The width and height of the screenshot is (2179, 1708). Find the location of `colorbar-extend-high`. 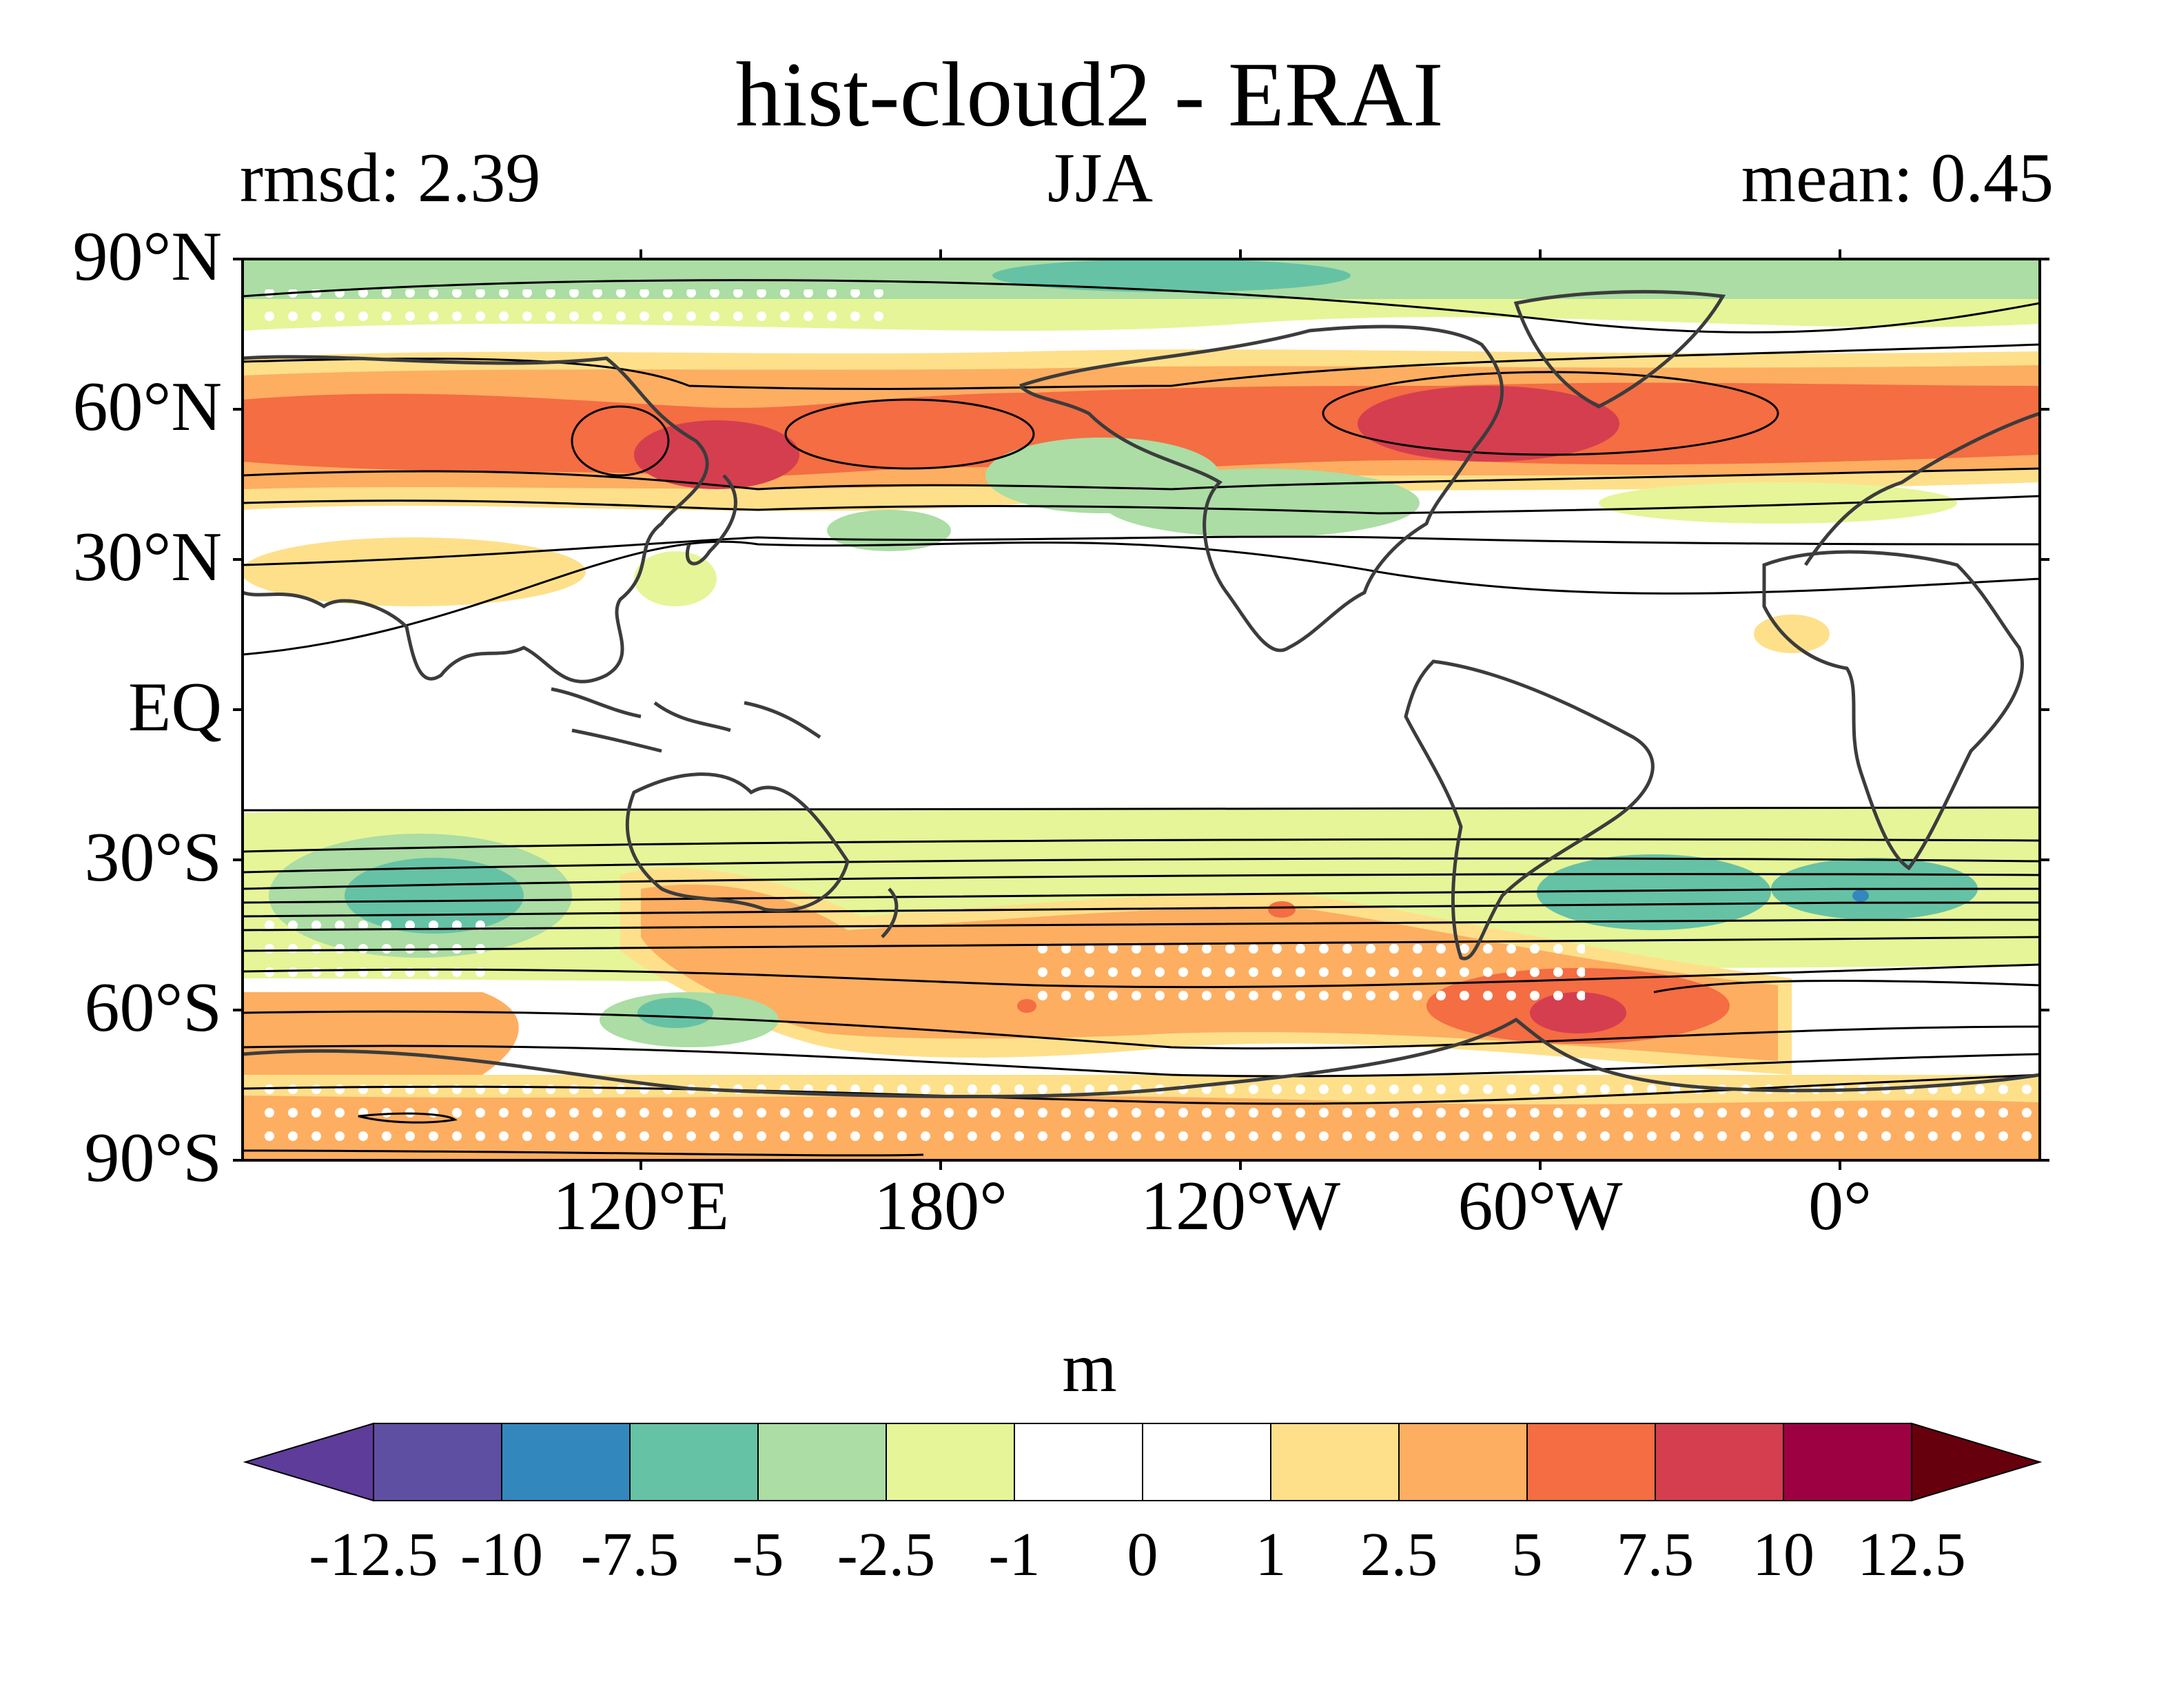

colorbar-extend-high is located at coordinates (1977, 1462).